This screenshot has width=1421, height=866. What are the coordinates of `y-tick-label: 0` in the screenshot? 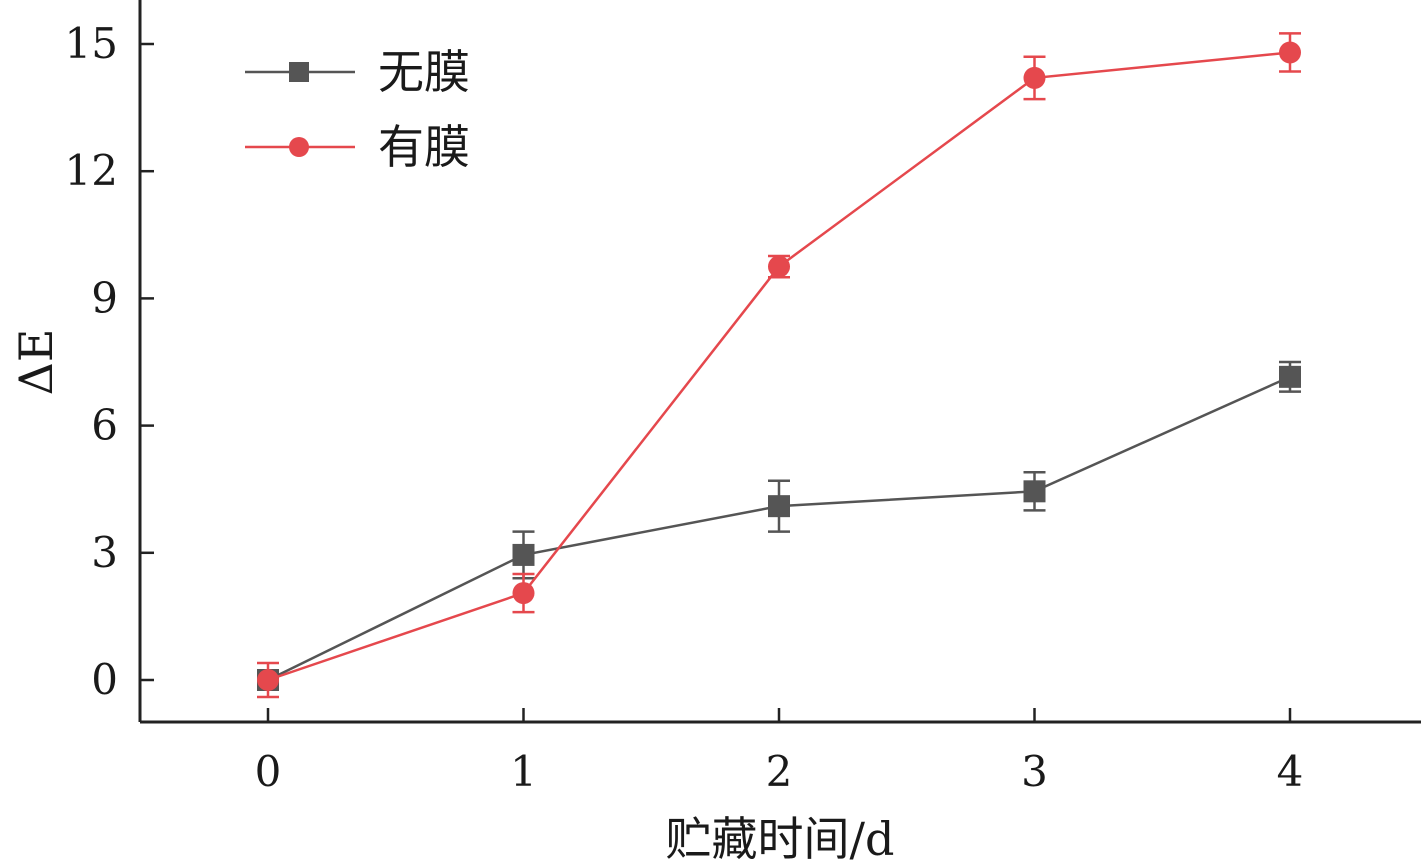 It's located at (104, 679).